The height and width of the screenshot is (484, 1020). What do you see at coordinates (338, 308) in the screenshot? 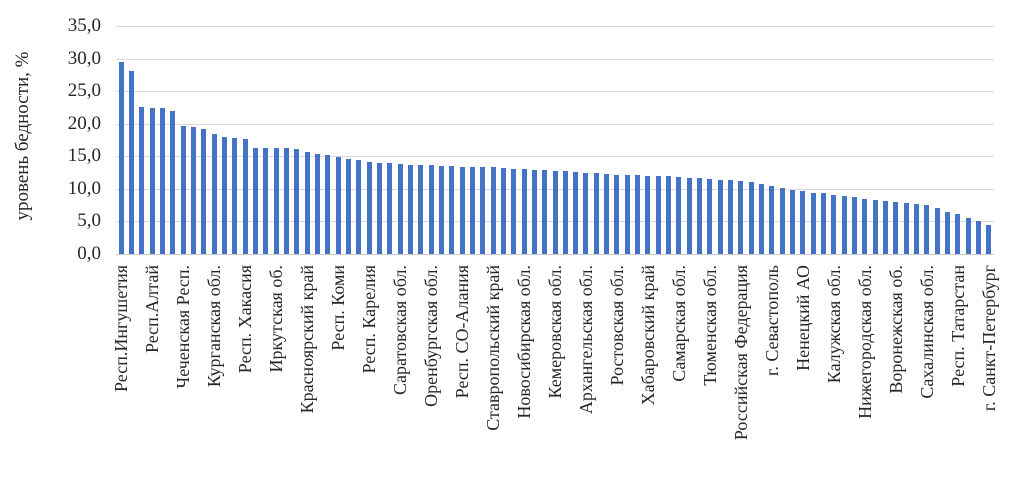
I see `x-axis-label: Респ. Коми` at bounding box center [338, 308].